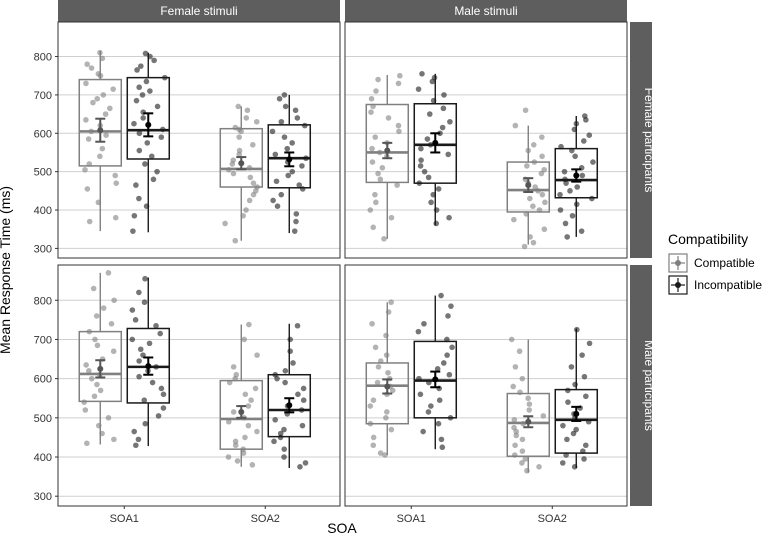 The width and height of the screenshot is (762, 541). What do you see at coordinates (241, 411) in the screenshot?
I see `mean-point` at bounding box center [241, 411].